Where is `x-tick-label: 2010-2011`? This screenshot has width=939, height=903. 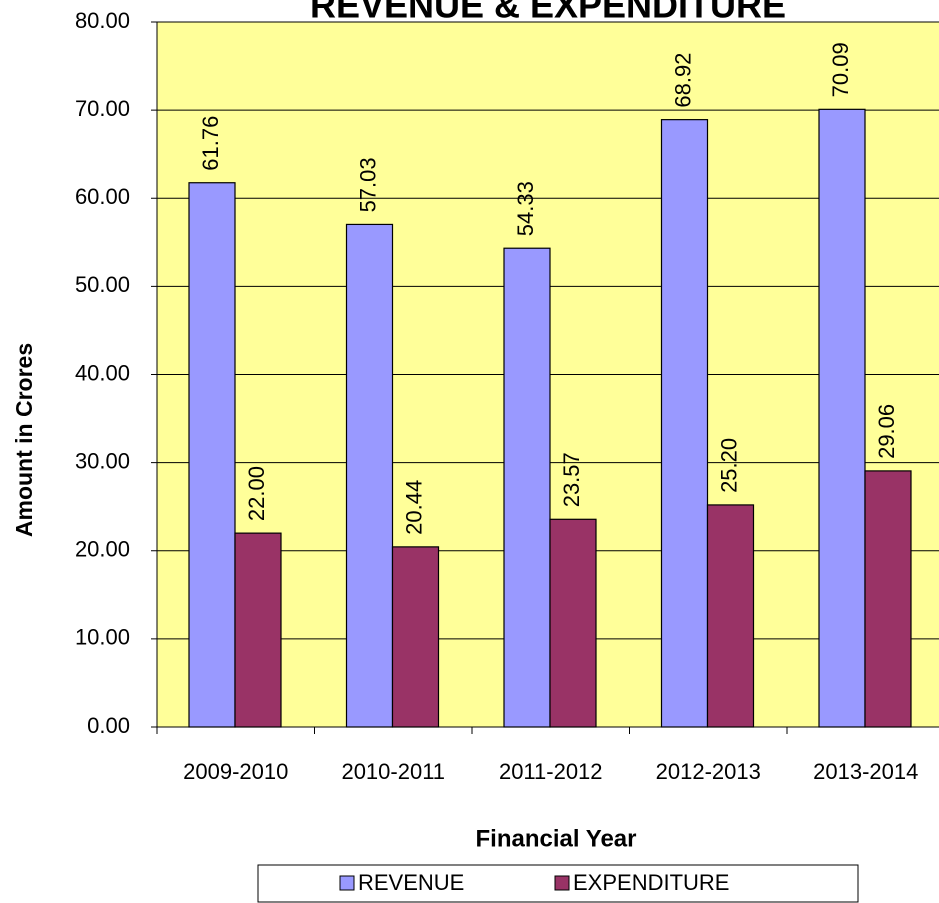 x-tick-label: 2010-2011 is located at coordinates (393, 771).